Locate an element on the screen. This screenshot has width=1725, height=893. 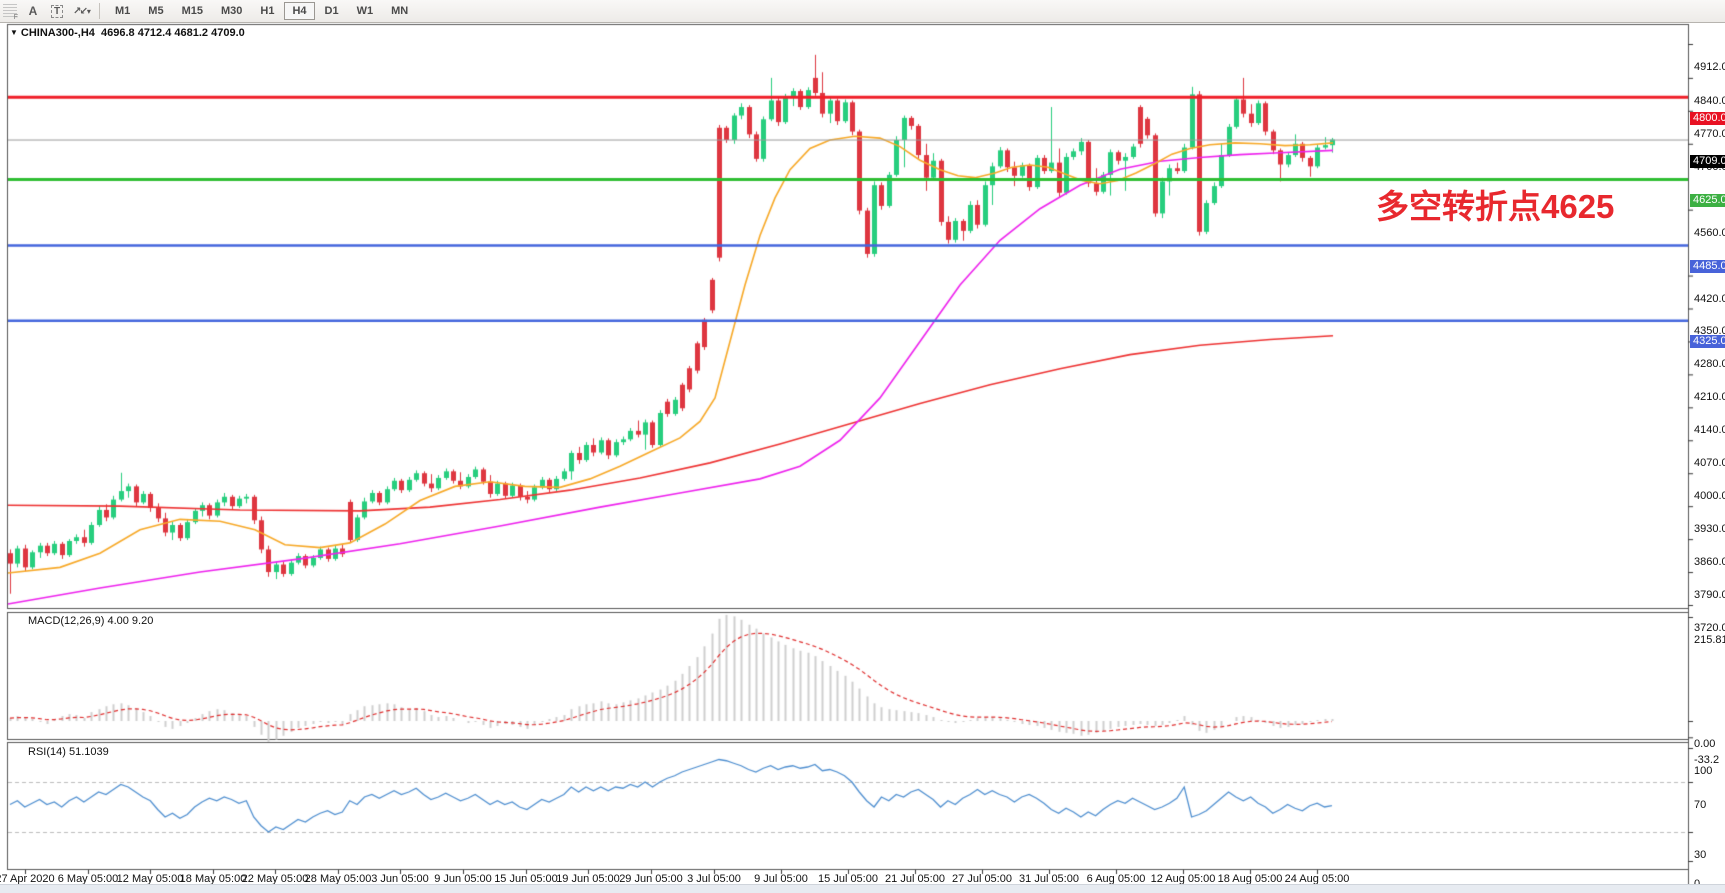
price-axis-tick: 3930.0 is located at coordinates (1709, 529).